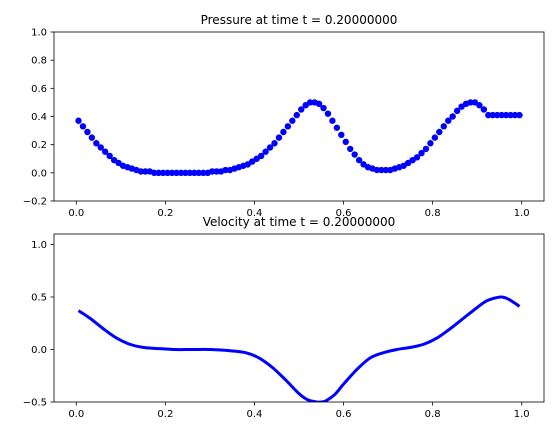 The width and height of the screenshot is (559, 435). What do you see at coordinates (39, 245) in the screenshot?
I see `velocity-y-tick-label: 1.0` at bounding box center [39, 245].